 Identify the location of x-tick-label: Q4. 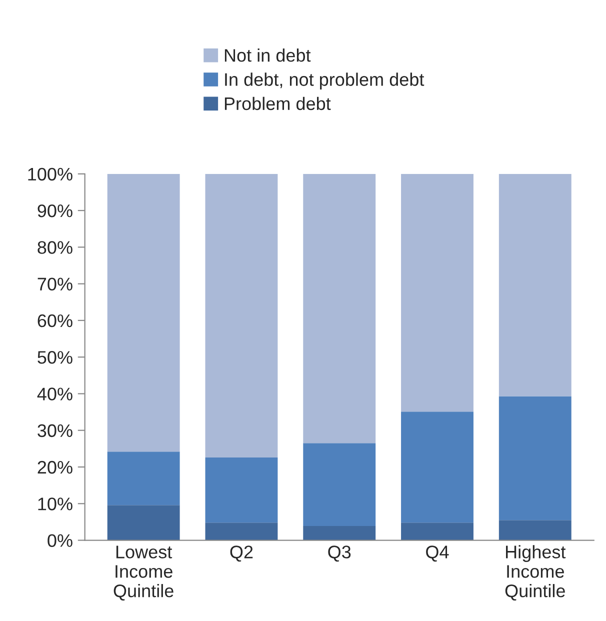
(437, 554).